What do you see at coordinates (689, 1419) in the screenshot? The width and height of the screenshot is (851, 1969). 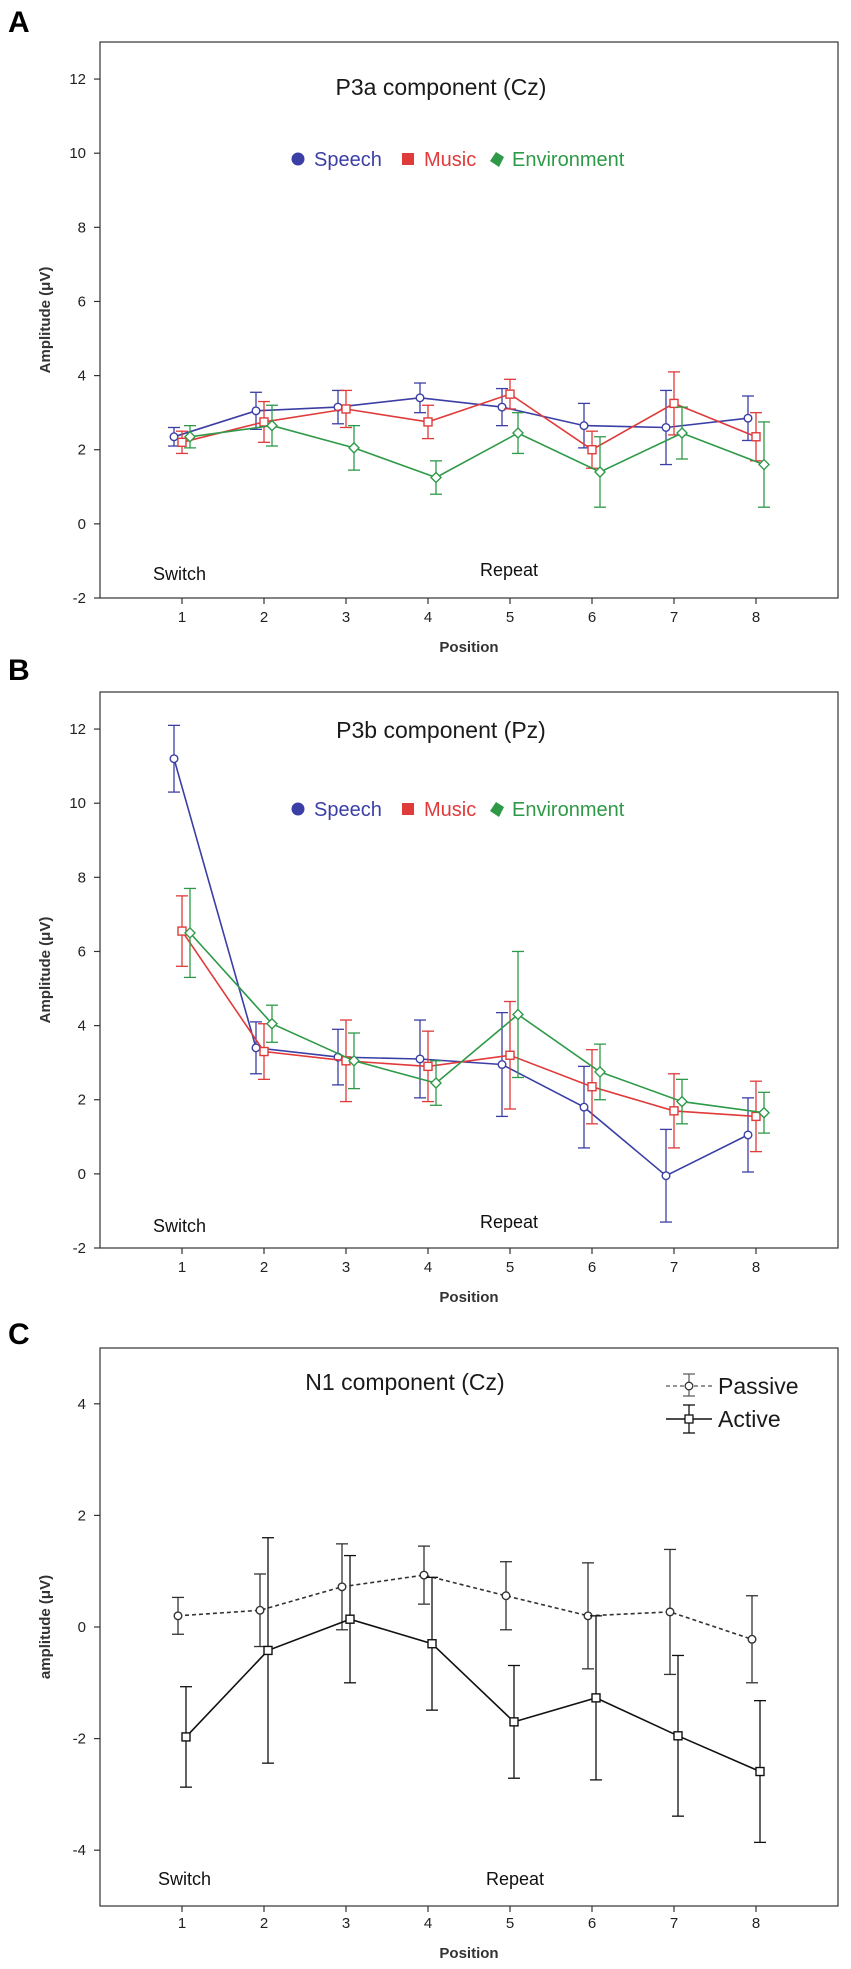 I see `legend-marker-active` at bounding box center [689, 1419].